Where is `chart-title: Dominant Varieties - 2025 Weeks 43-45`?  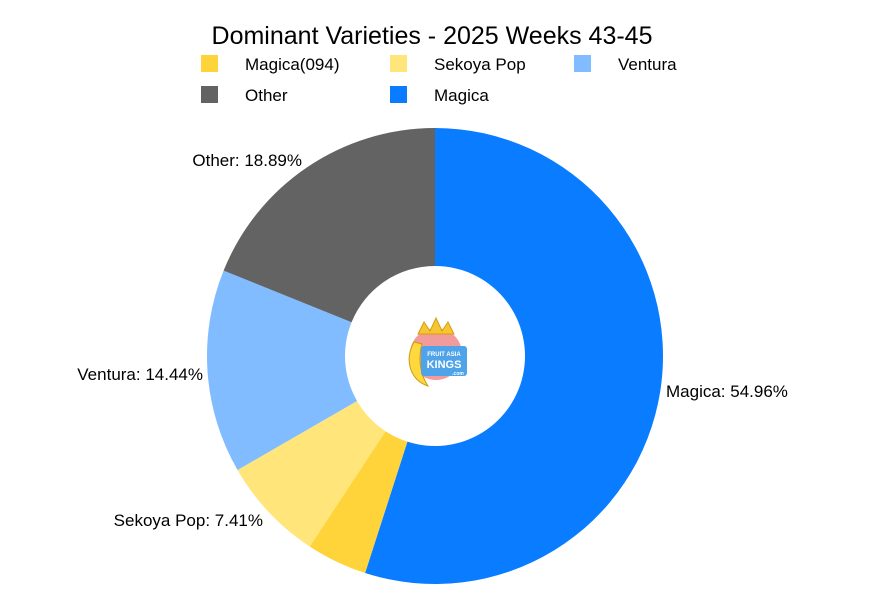 chart-title: Dominant Varieties - 2025 Weeks 43-45 is located at coordinates (432, 36).